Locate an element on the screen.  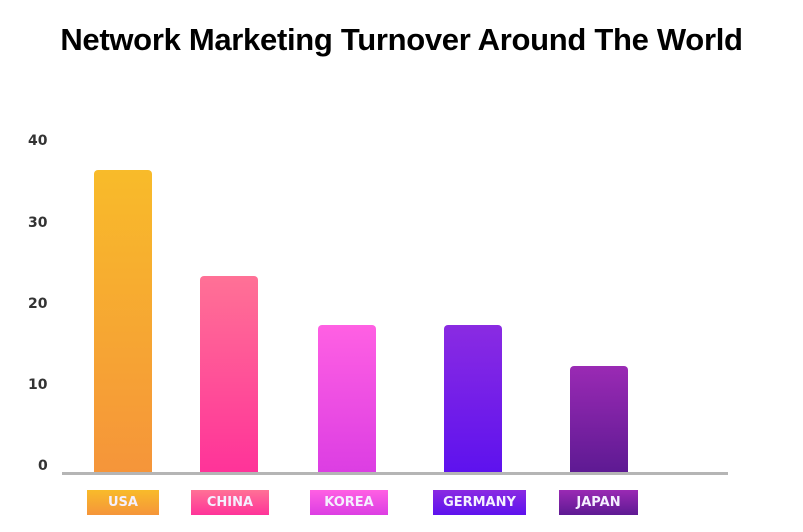
bar-japan is located at coordinates (599, 419).